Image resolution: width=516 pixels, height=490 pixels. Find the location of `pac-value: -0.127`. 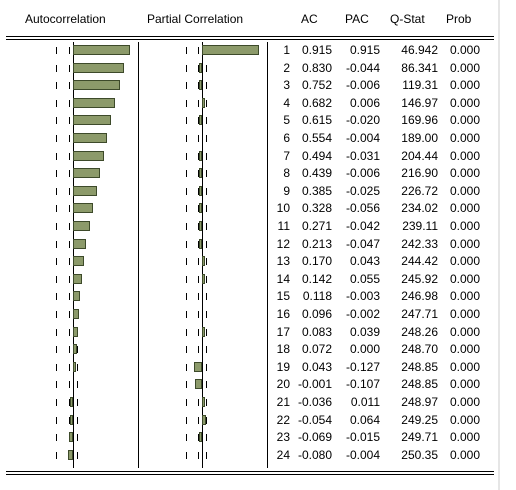

pac-value: -0.127 is located at coordinates (362, 366).